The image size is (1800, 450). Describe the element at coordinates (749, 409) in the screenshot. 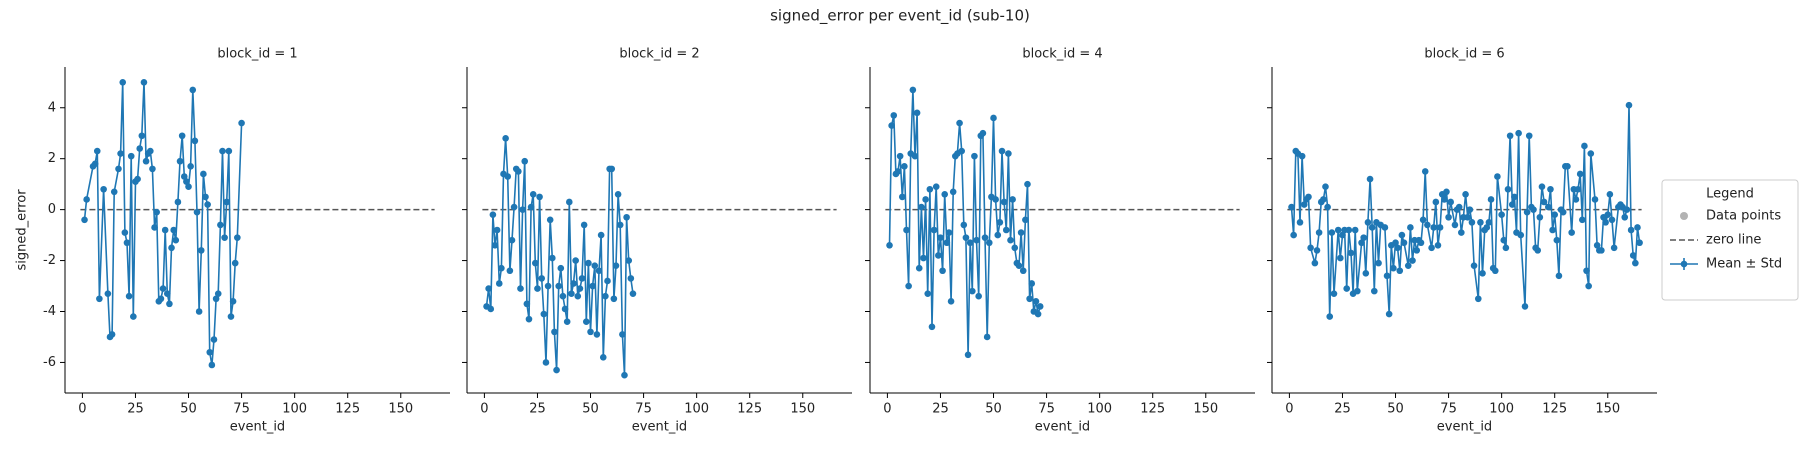

I see `x-tick-label: 125` at that location.